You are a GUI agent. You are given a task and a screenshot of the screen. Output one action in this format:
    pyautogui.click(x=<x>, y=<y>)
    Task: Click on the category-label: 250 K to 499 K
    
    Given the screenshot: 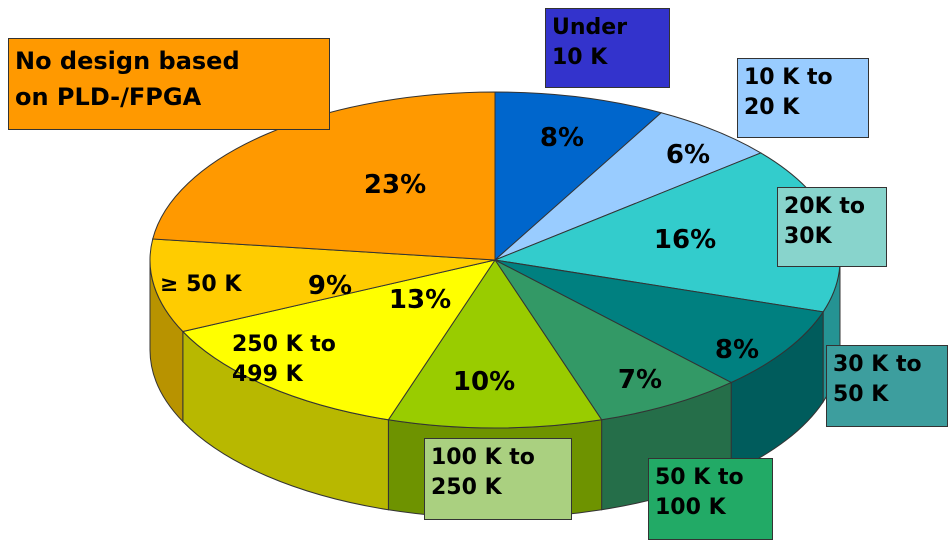 What is the action you would take?
    pyautogui.click(x=284, y=359)
    